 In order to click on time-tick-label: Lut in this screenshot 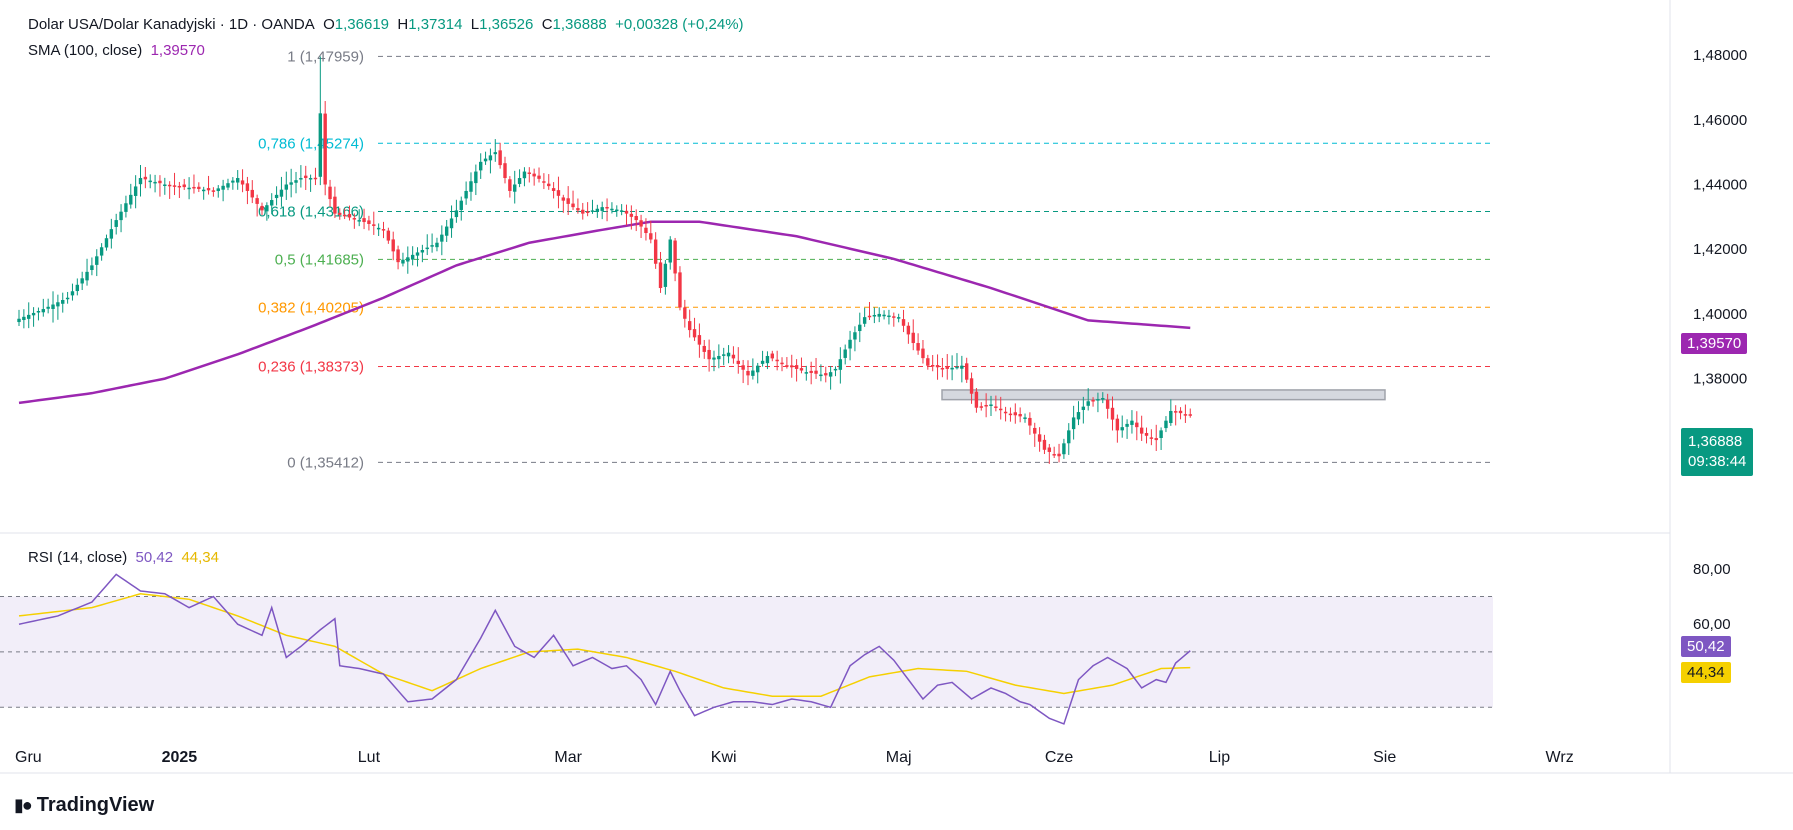, I will do `click(369, 757)`.